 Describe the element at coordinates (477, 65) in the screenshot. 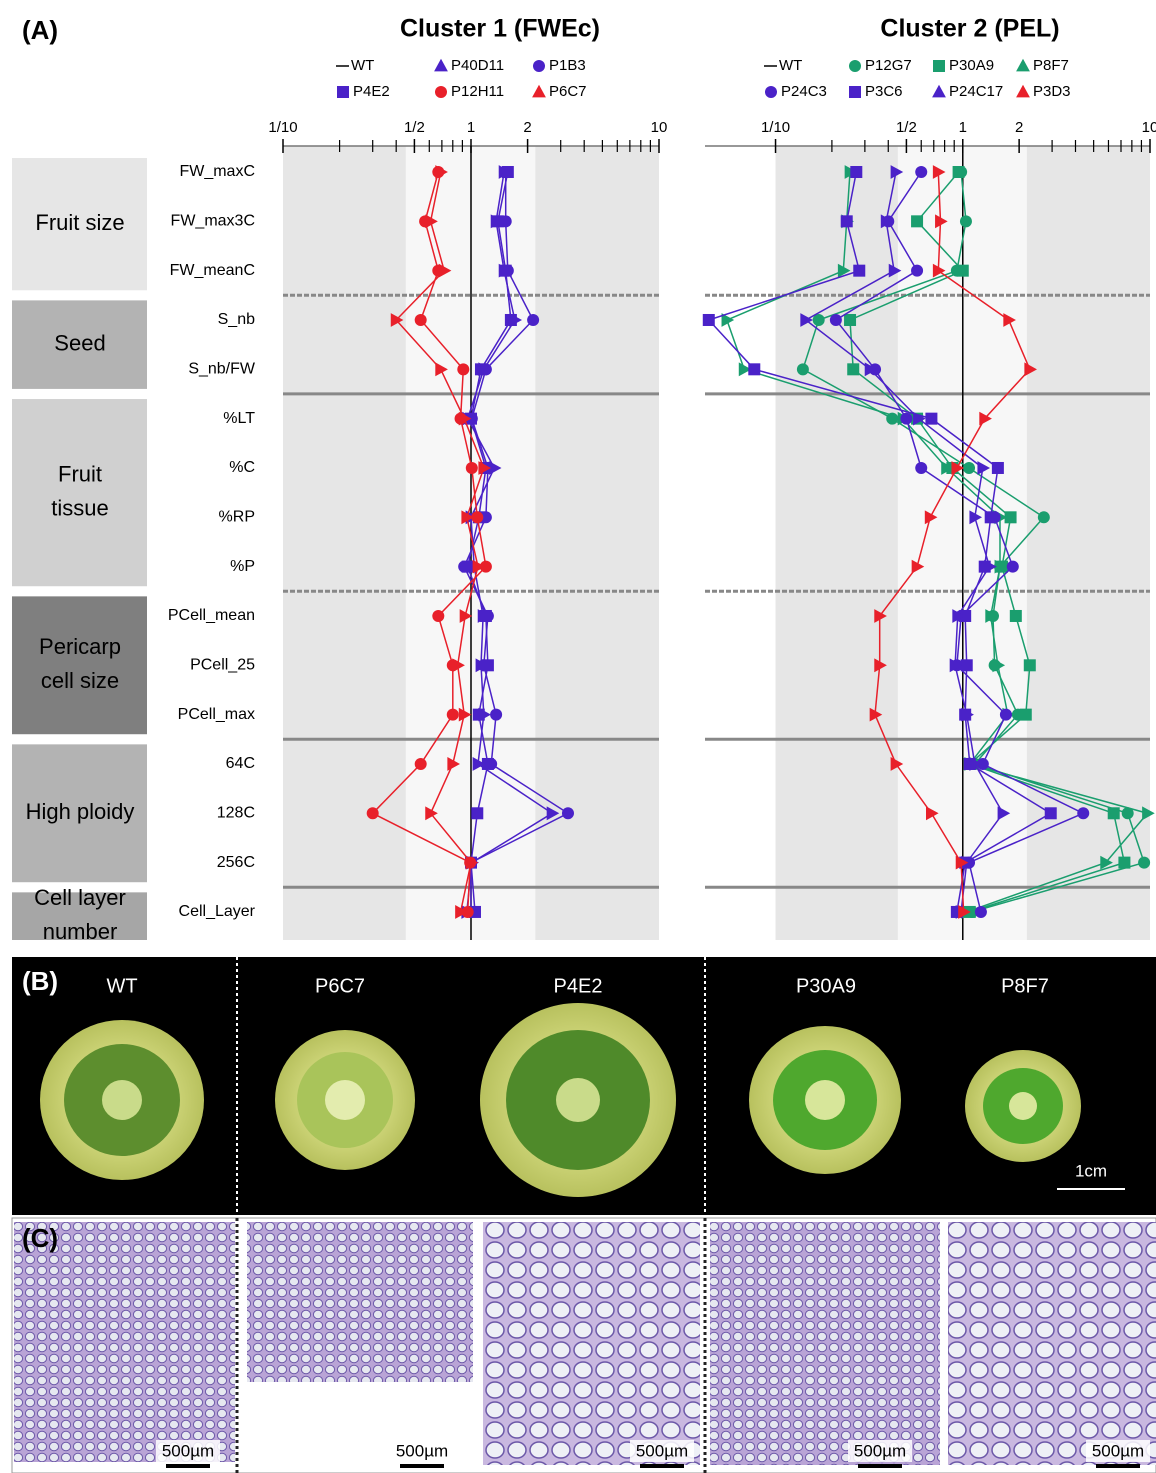

I see `legend-label: P40D11` at that location.